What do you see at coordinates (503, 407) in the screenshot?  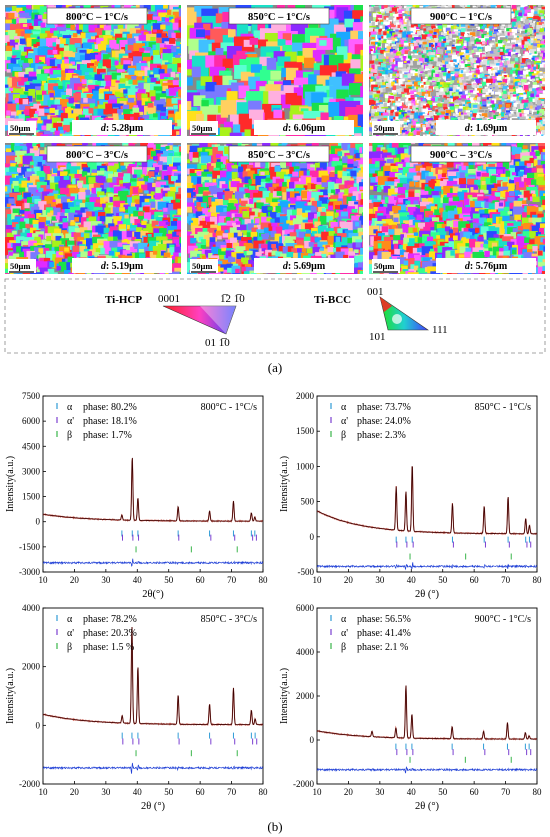 I see `condition-label: 850°C - 1°C/s` at bounding box center [503, 407].